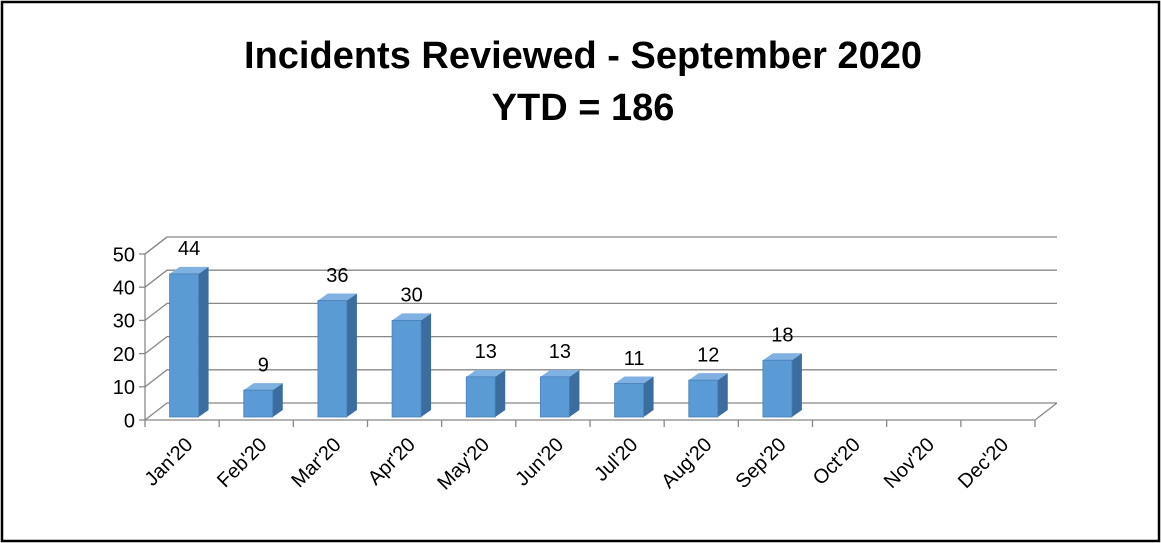 The image size is (1161, 543). I want to click on y-tick-label: 50, so click(124, 255).